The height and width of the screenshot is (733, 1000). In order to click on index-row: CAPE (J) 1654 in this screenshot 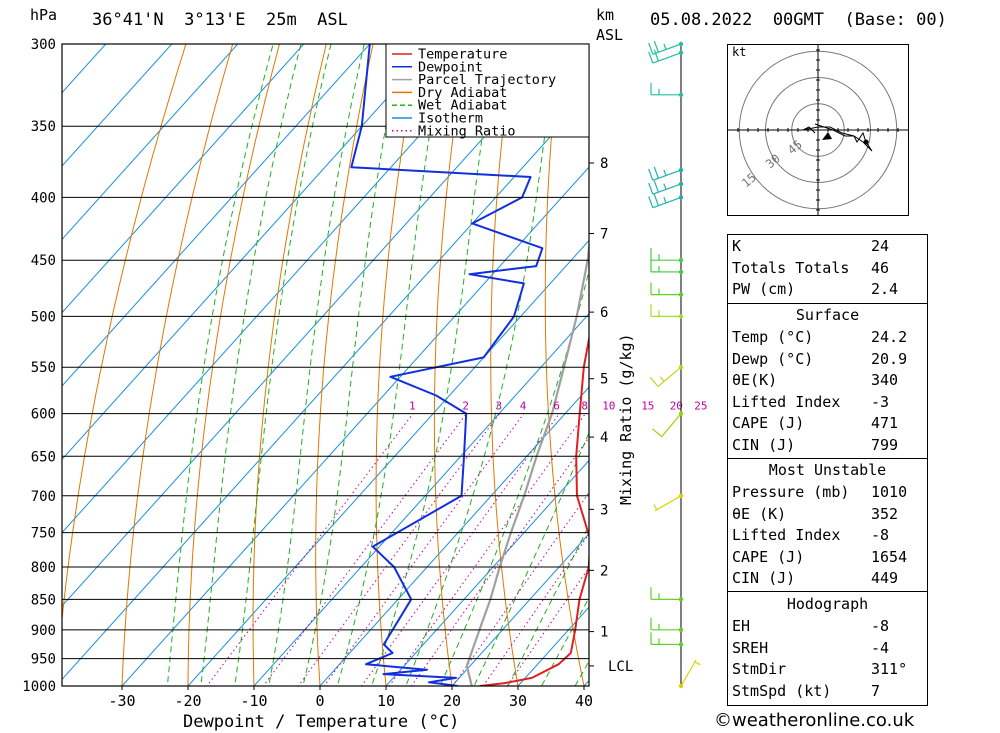, I will do `click(827, 558)`.